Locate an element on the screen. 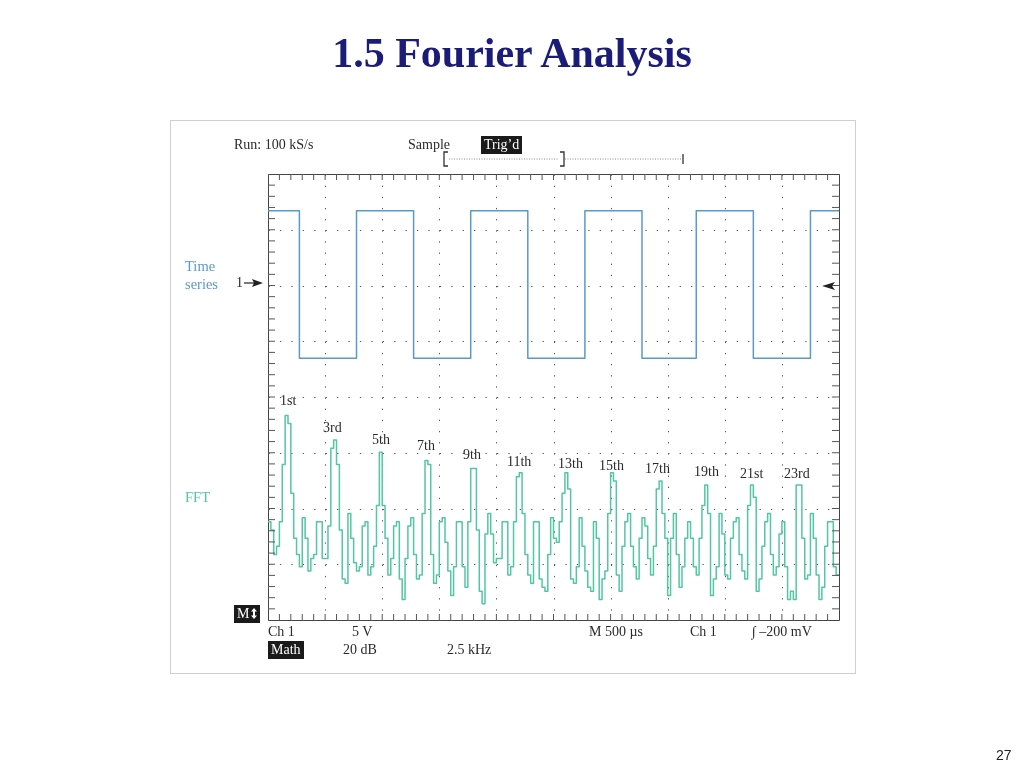  text: ∫ –200 mV is located at coordinates (782, 631).